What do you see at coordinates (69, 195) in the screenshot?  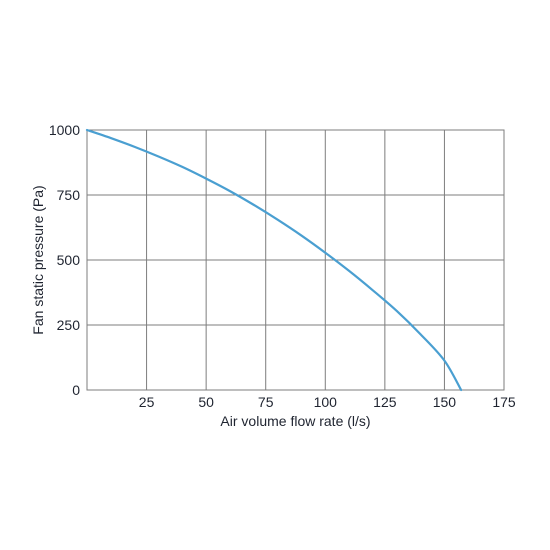 I see `y-tick-label: 750` at bounding box center [69, 195].